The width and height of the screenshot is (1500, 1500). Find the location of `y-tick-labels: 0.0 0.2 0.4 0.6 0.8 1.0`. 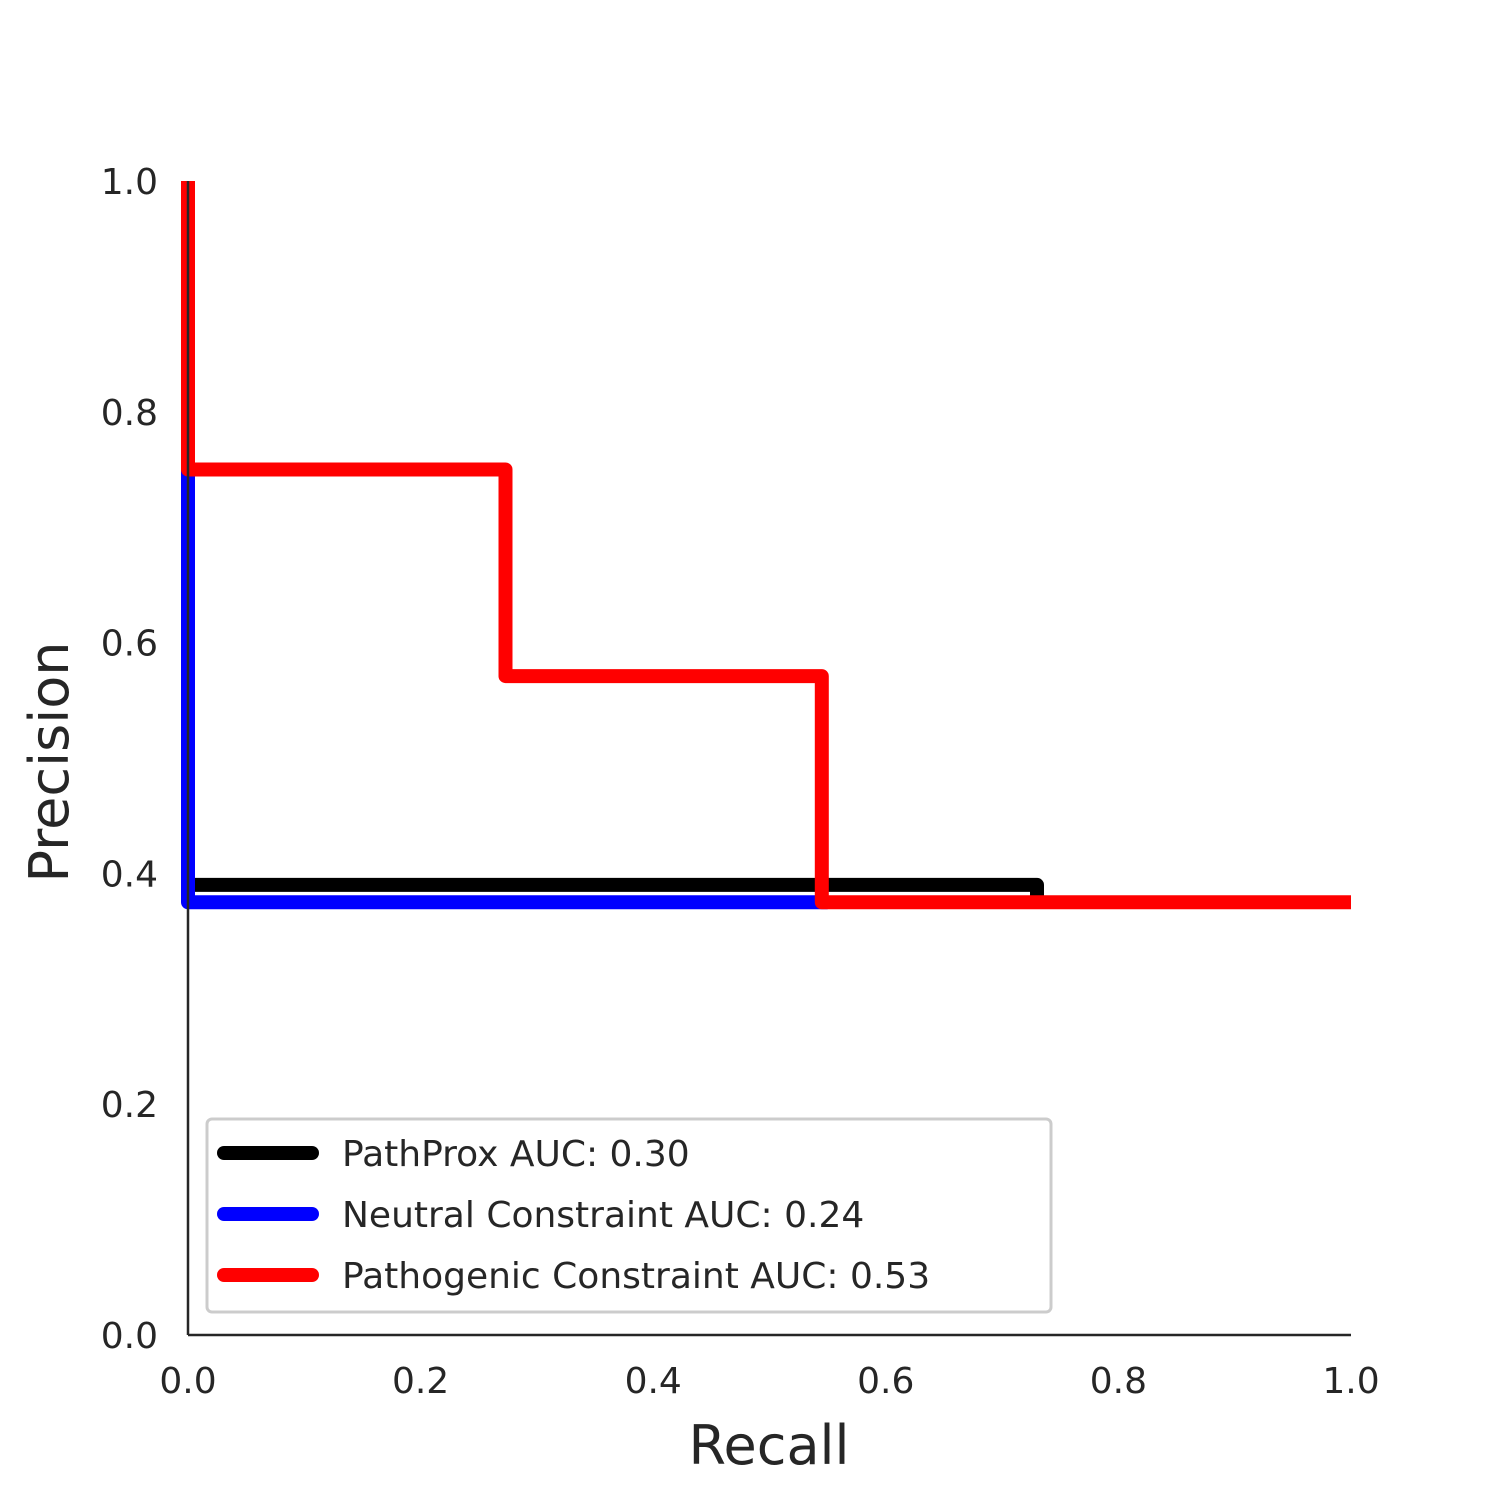

y-tick-labels: 0.0 0.2 0.4 0.6 0.8 1.0 is located at coordinates (129, 759).